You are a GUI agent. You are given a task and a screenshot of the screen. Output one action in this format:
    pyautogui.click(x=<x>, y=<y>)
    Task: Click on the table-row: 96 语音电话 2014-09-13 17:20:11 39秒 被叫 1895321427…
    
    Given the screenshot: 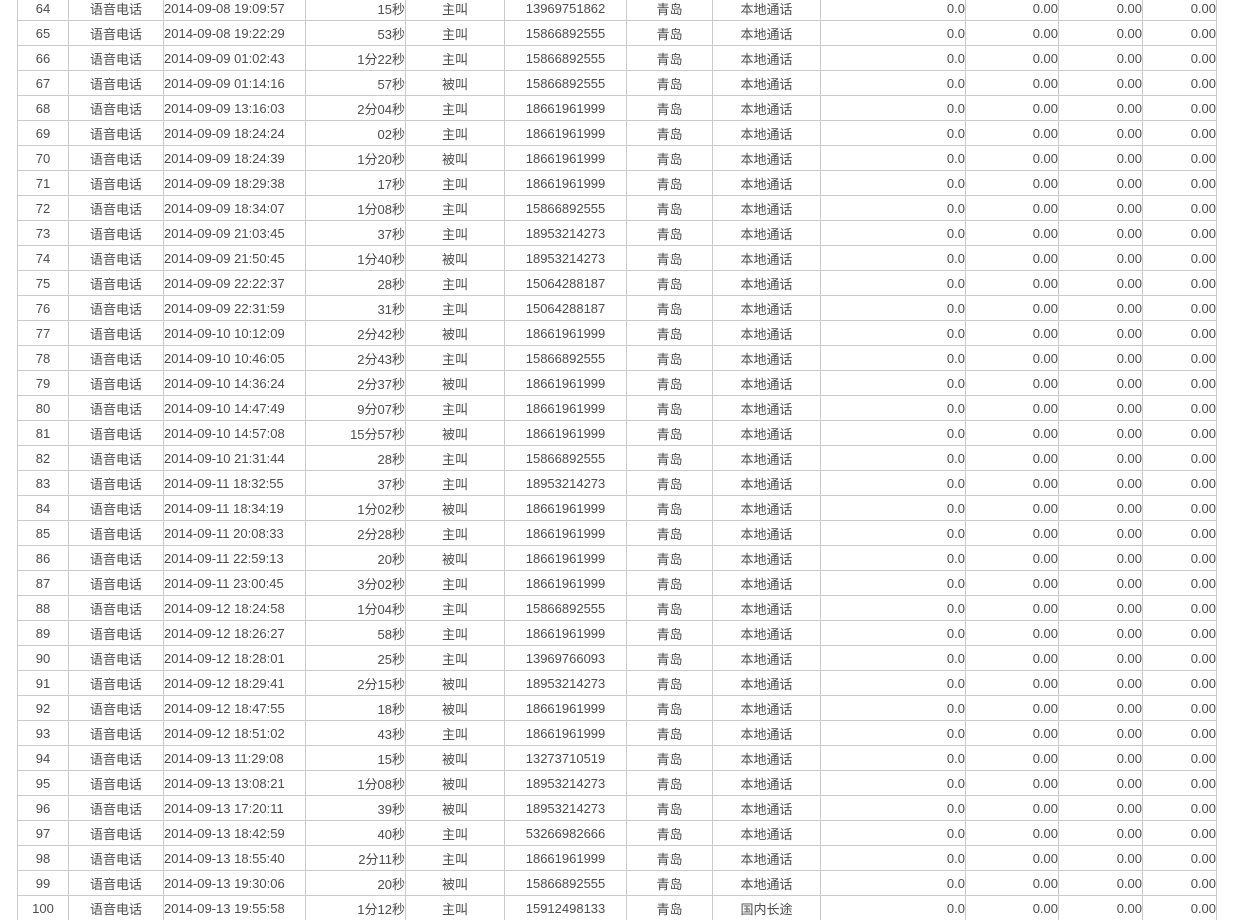 What is the action you would take?
    pyautogui.click(x=617, y=808)
    